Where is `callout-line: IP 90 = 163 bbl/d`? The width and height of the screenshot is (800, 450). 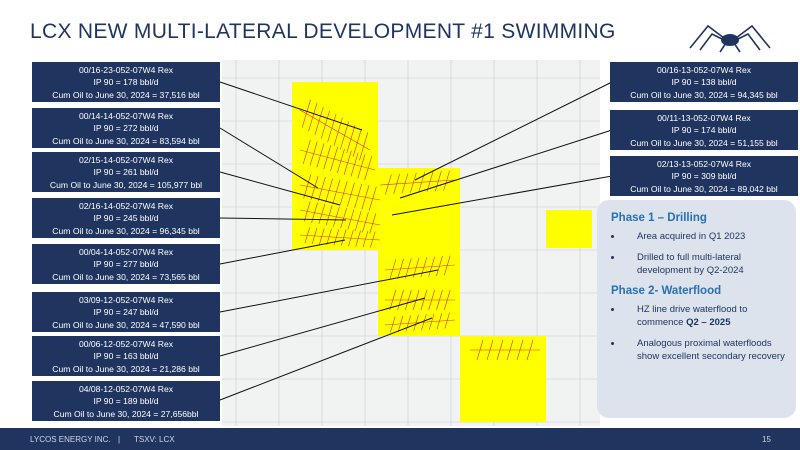
callout-line: IP 90 = 163 bbl/d is located at coordinates (126, 356).